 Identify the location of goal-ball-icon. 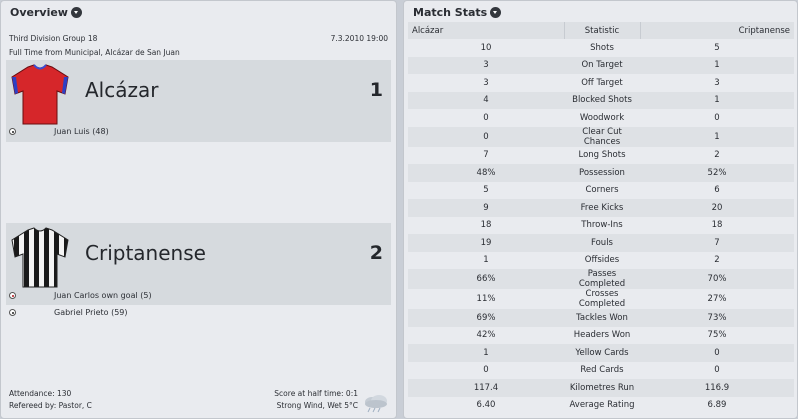
(12, 312).